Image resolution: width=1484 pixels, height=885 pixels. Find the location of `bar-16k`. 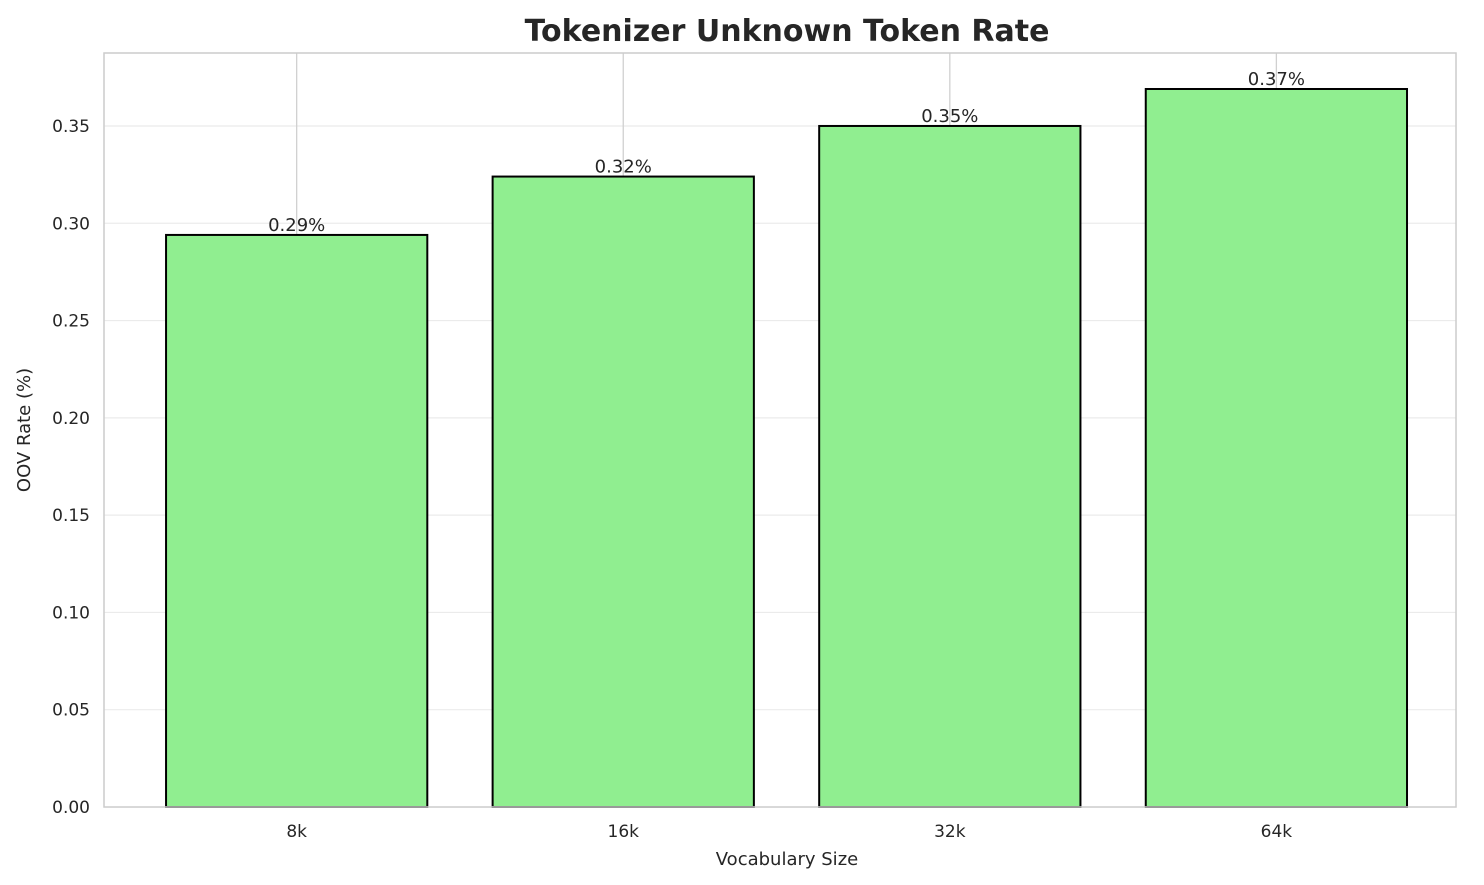

bar-16k is located at coordinates (623, 491).